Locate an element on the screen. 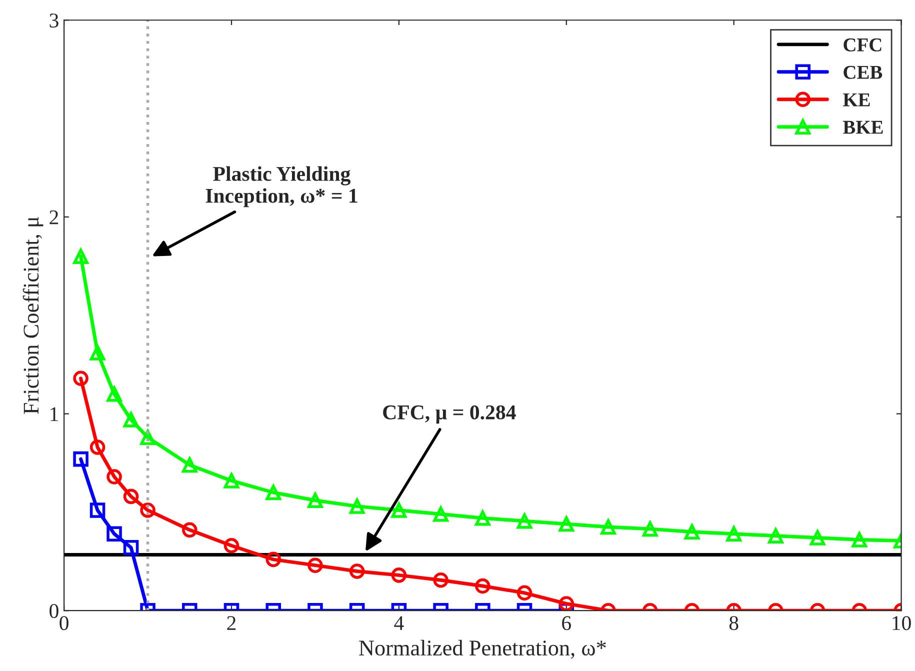 This screenshot has height=671, width=915. x-tick-label: 0 is located at coordinates (64, 623).